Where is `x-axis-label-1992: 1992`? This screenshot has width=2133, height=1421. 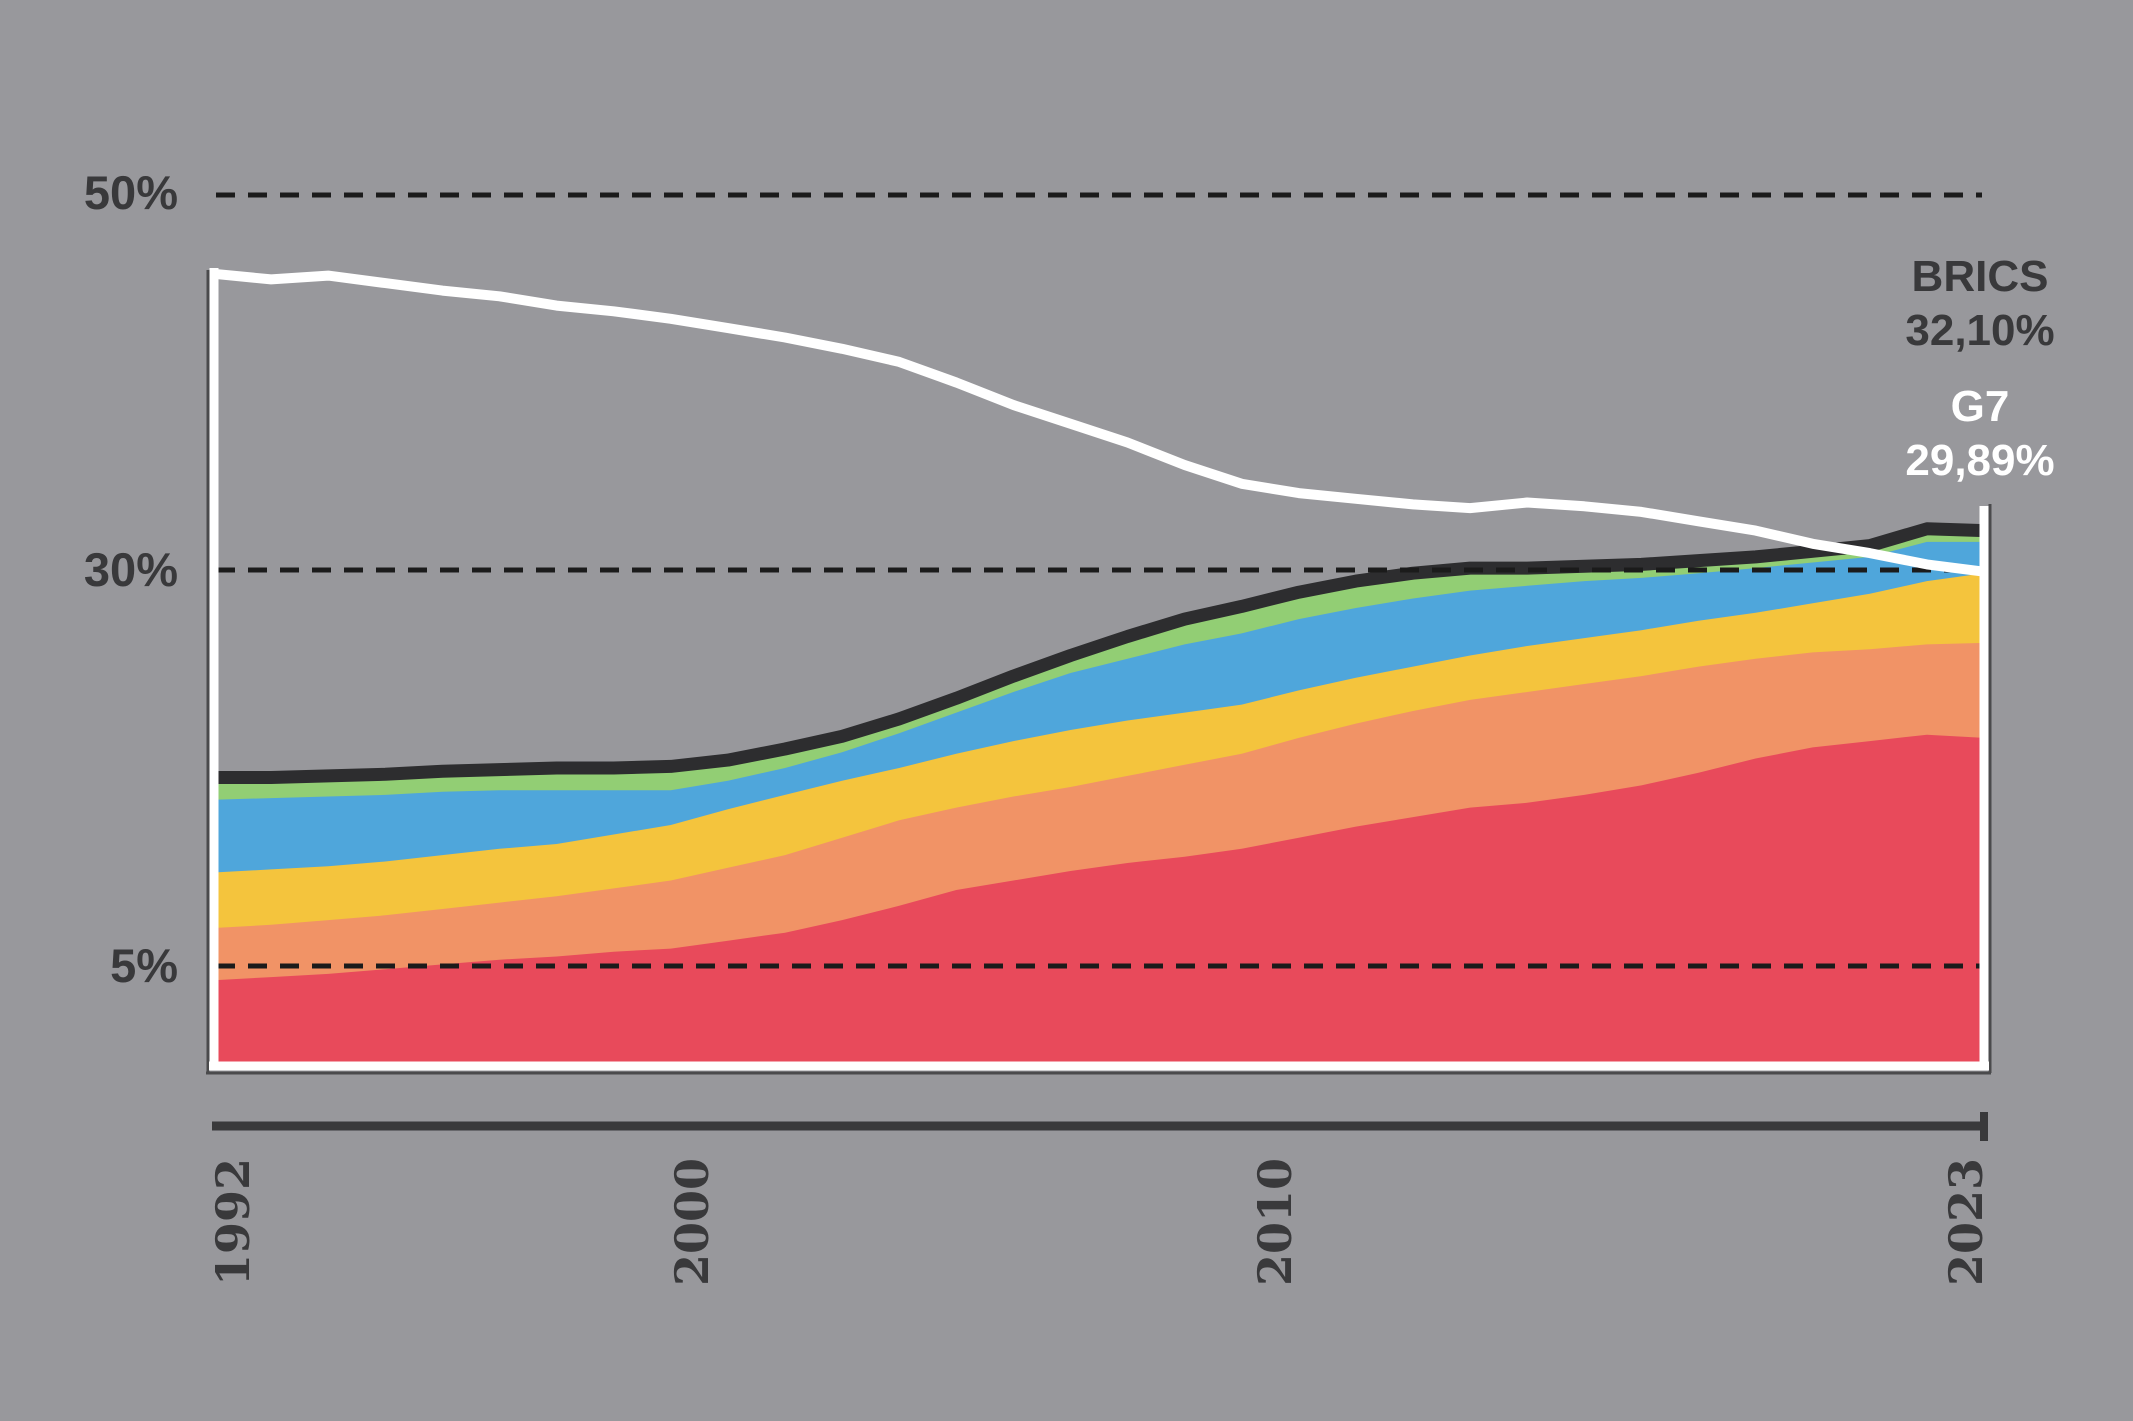 x-axis-label-1992: 1992 is located at coordinates (233, 1222).